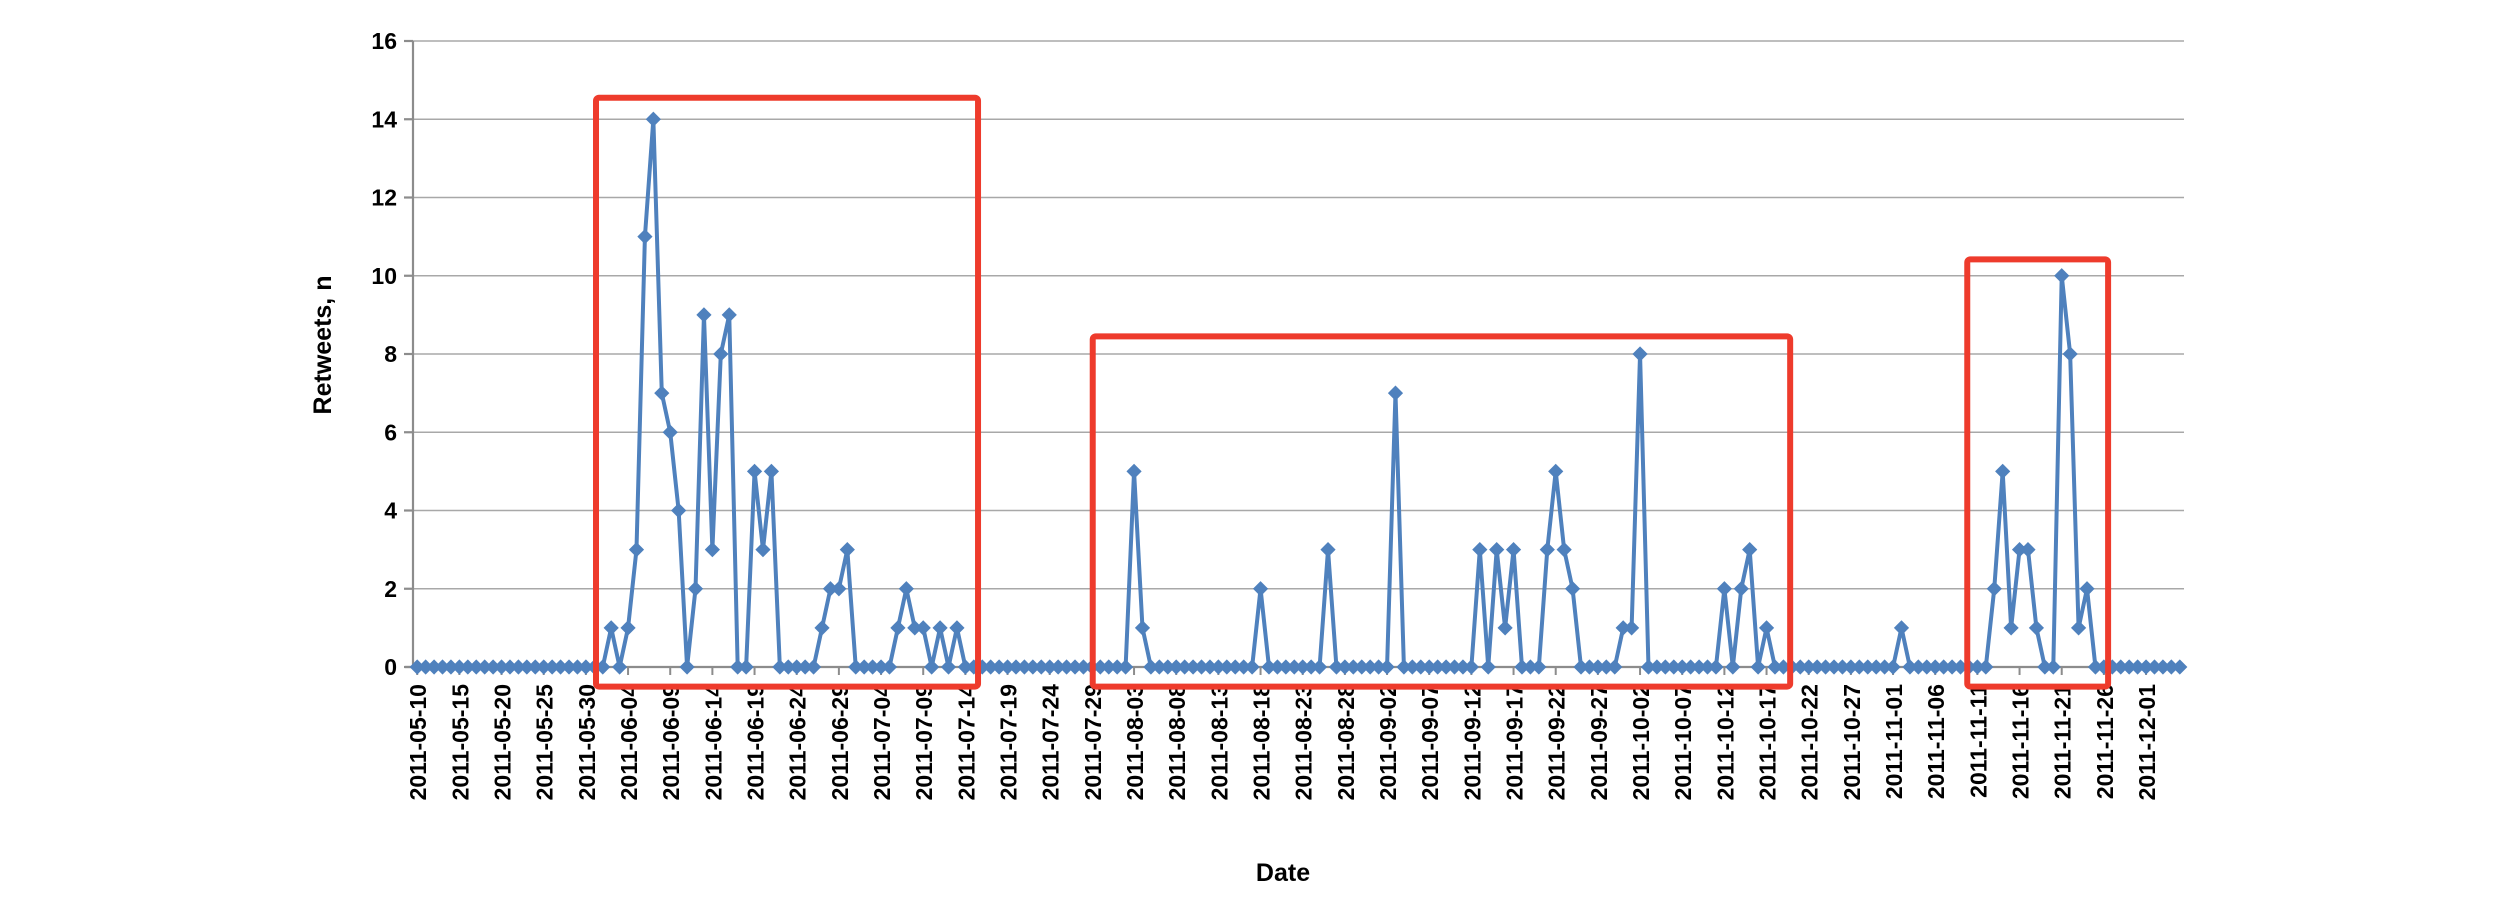 The image size is (2500, 905). What do you see at coordinates (2063, 741) in the screenshot?
I see `x-tick-label: 2011-11-21` at bounding box center [2063, 741].